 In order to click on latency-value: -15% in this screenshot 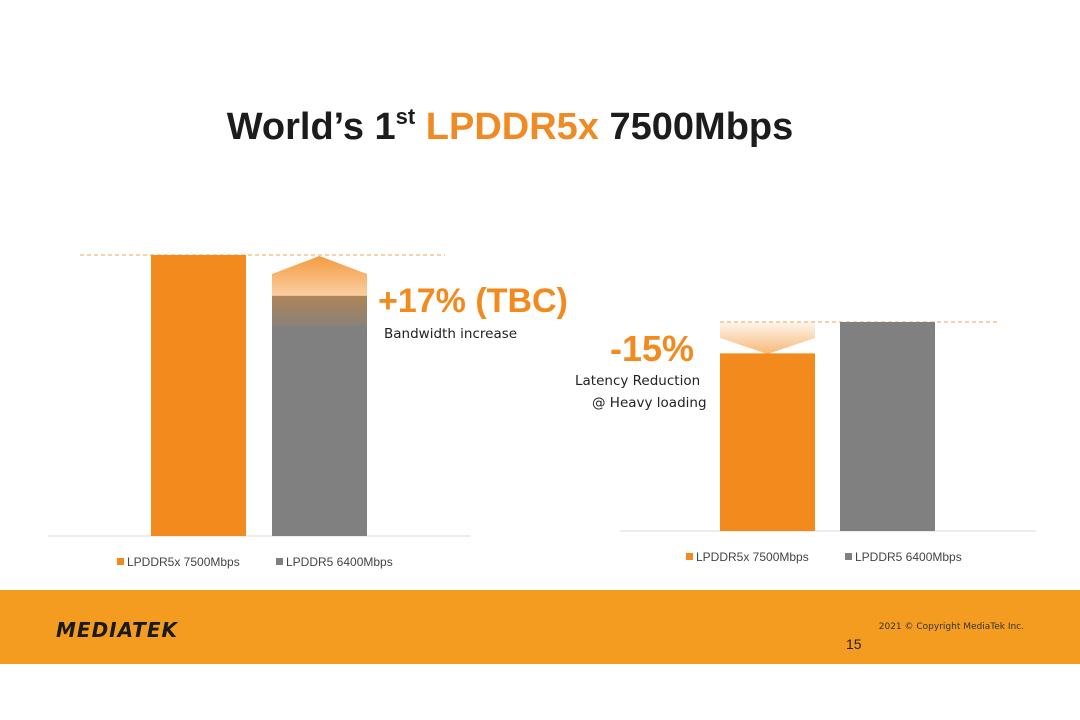, I will do `click(652, 348)`.